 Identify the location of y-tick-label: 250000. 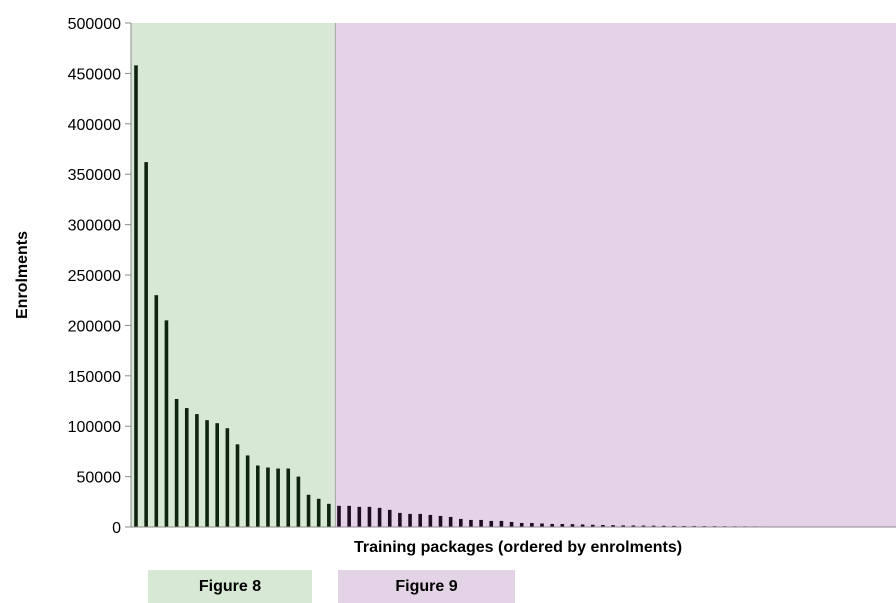
(94, 276).